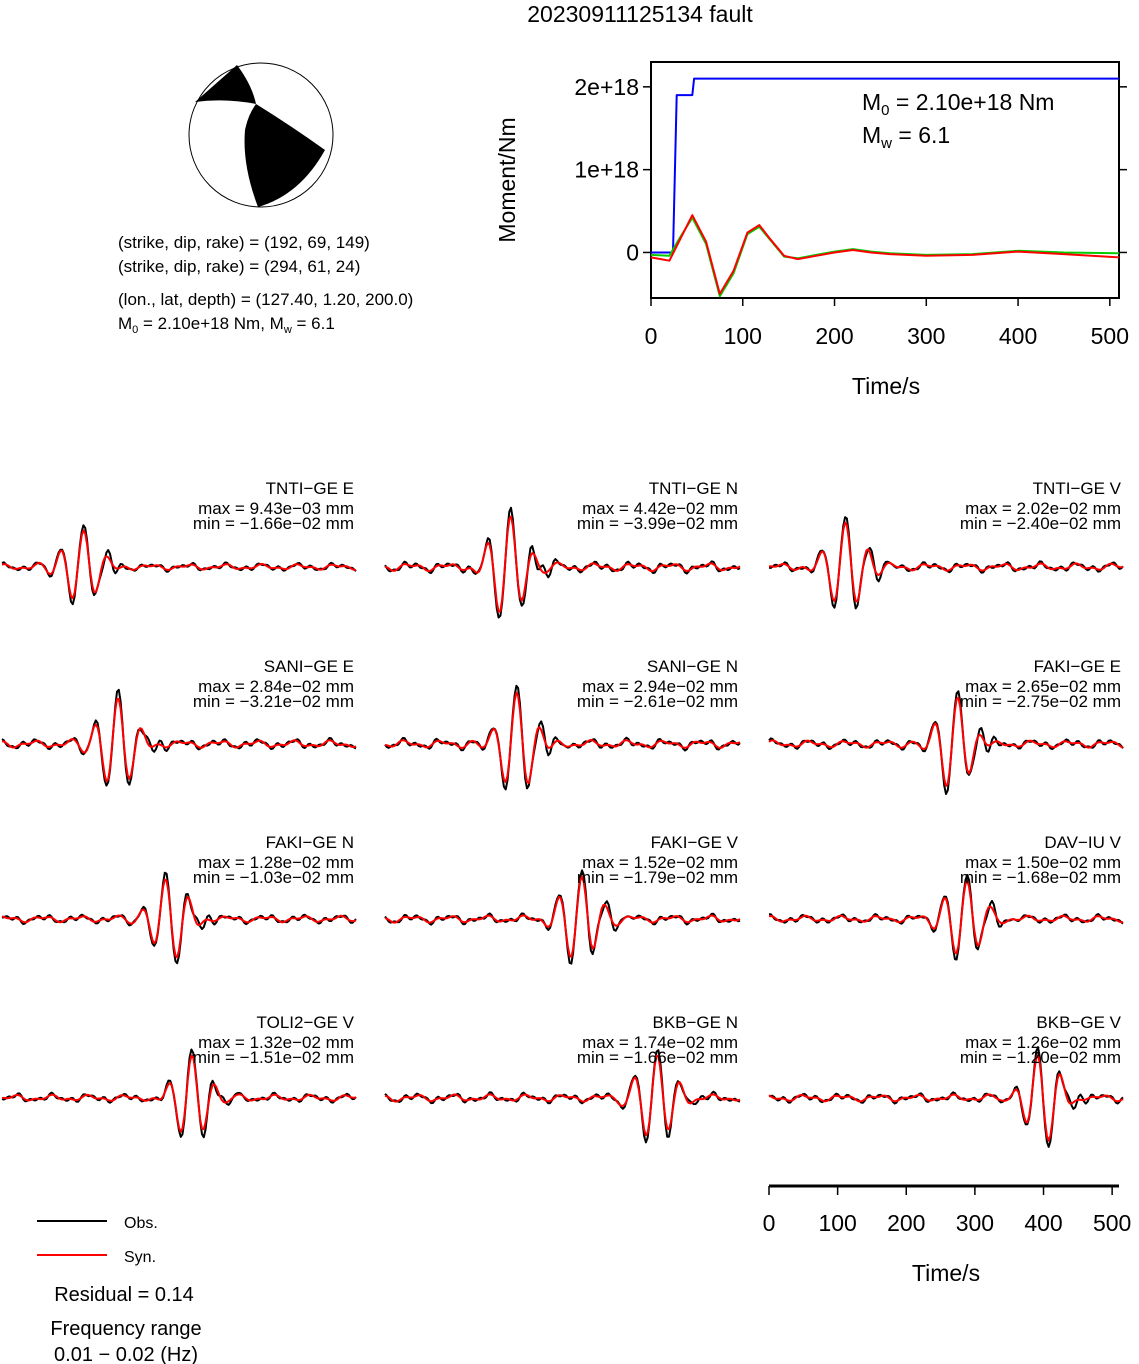  Describe the element at coordinates (1082, 842) in the screenshot. I see `station-name: DAV−IU V` at that location.